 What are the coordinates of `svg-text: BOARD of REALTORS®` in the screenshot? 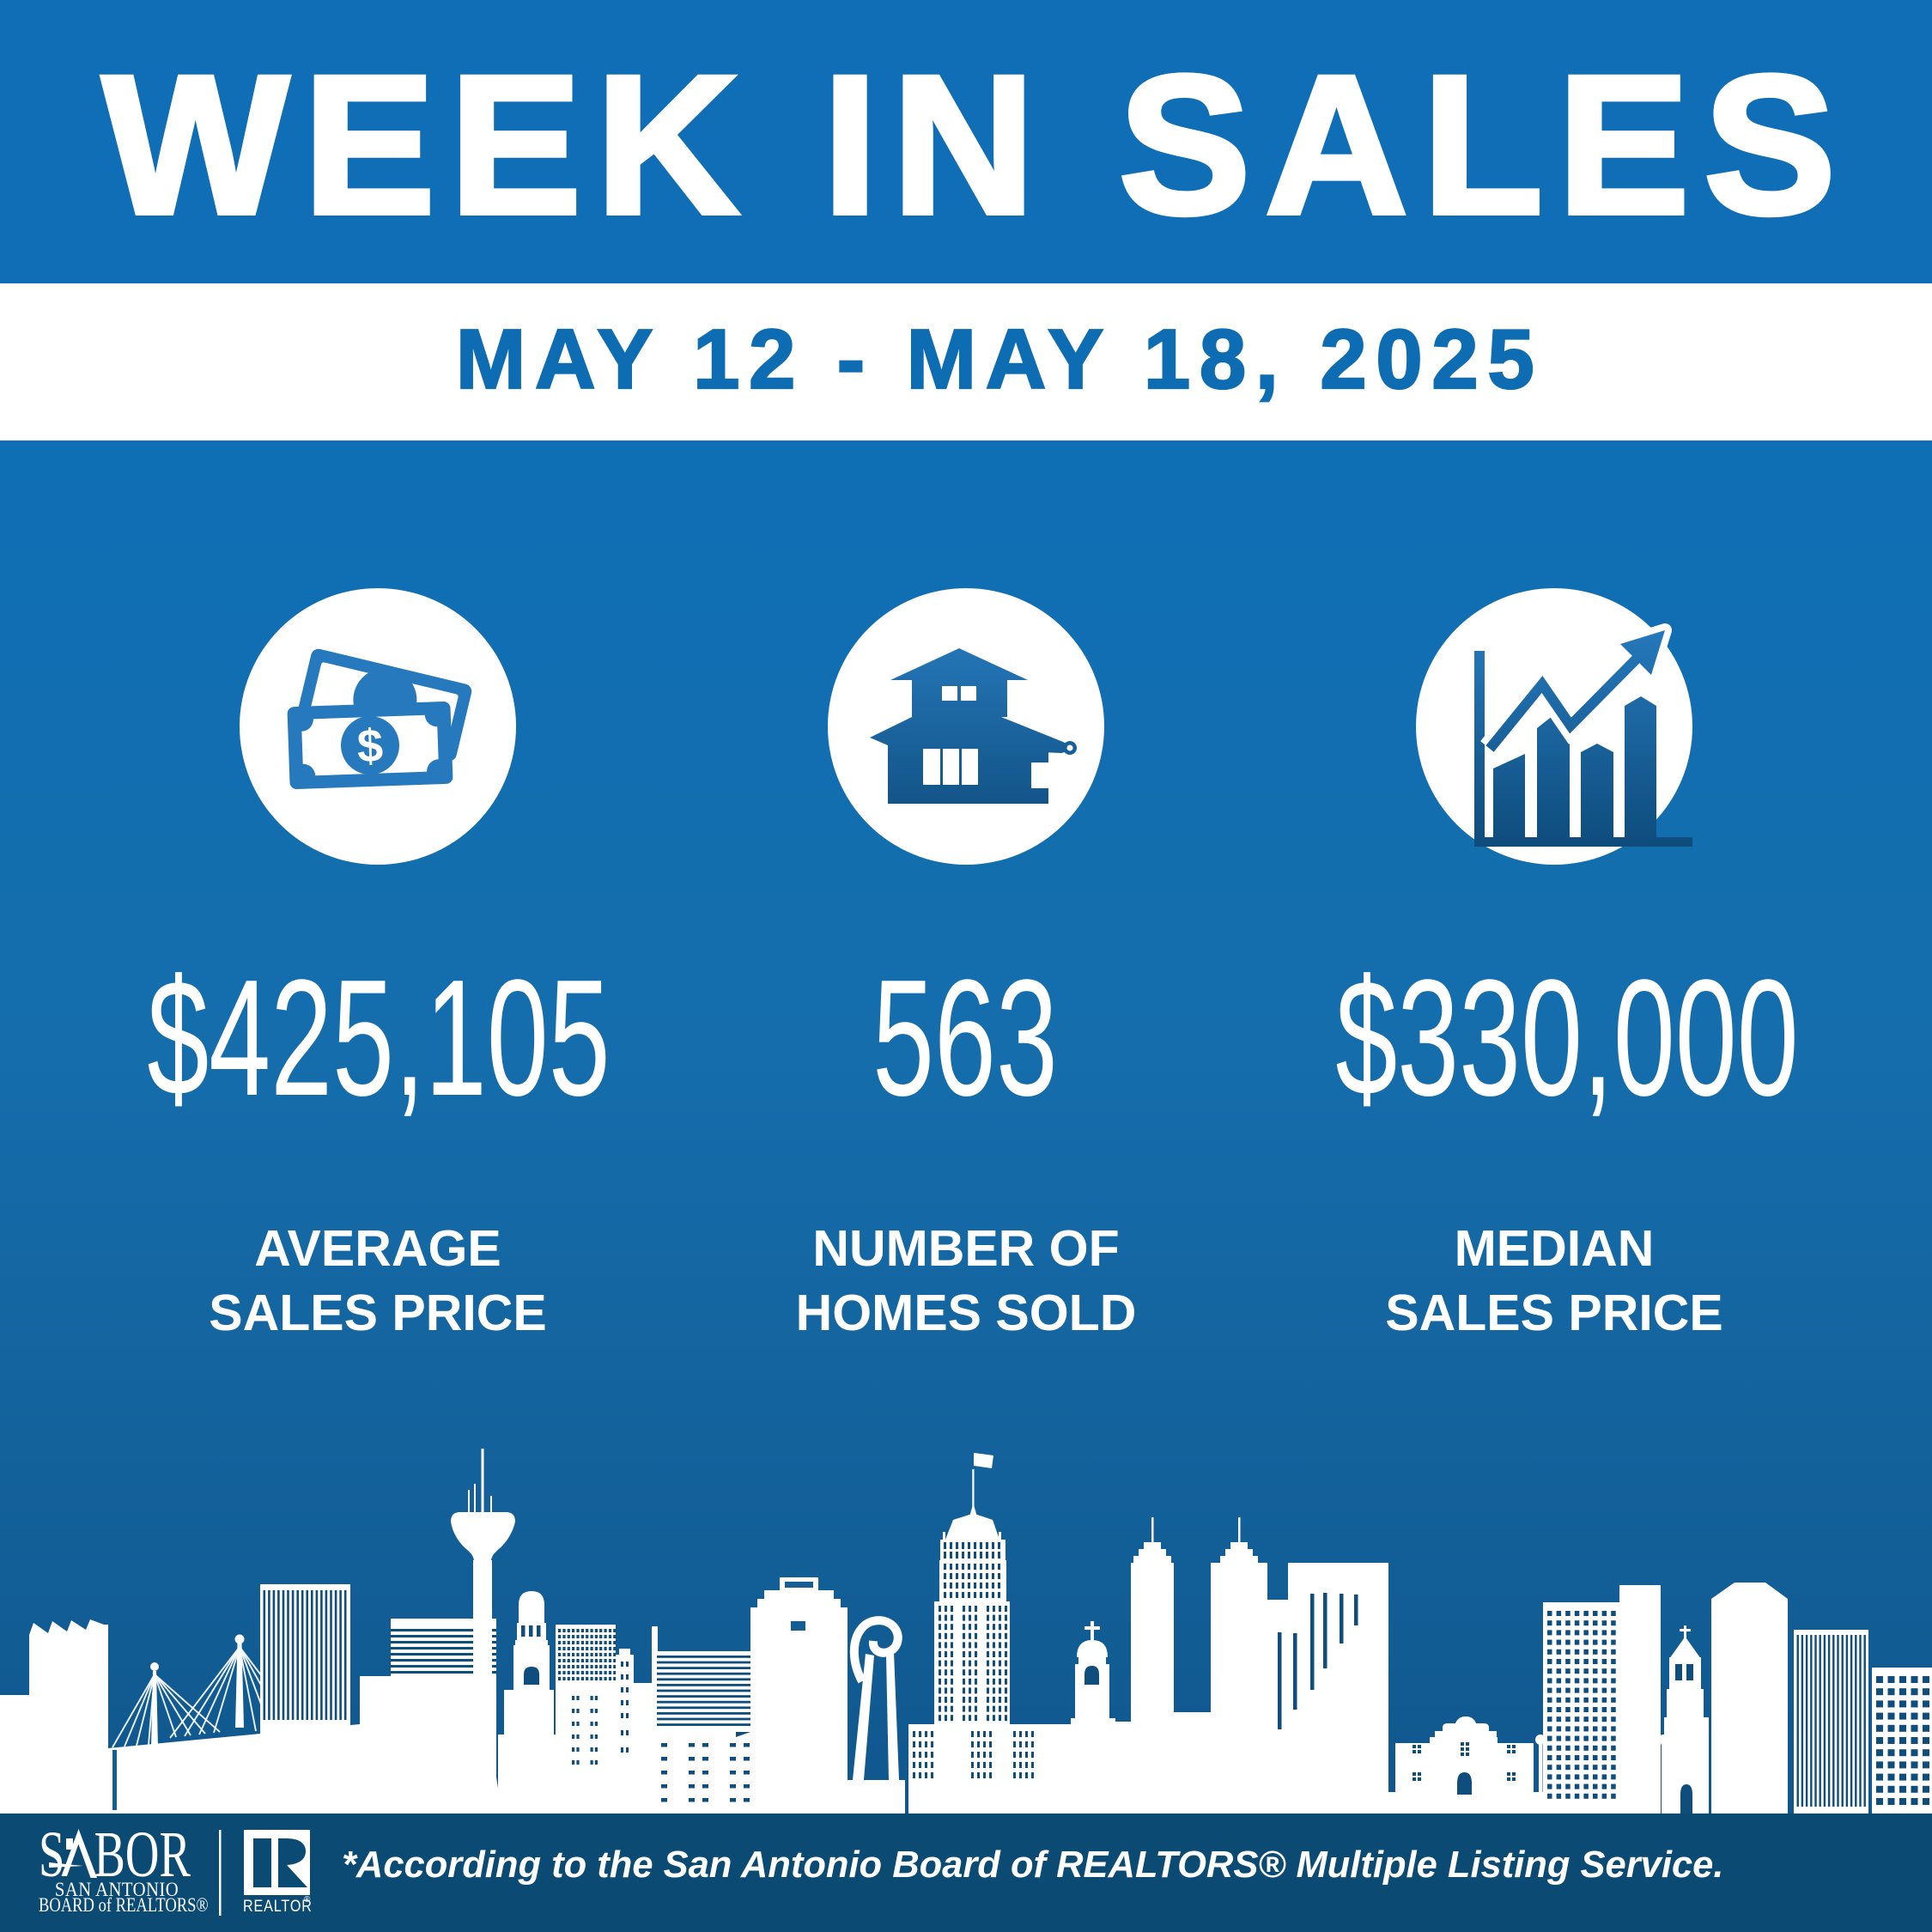 It's located at (124, 1905).